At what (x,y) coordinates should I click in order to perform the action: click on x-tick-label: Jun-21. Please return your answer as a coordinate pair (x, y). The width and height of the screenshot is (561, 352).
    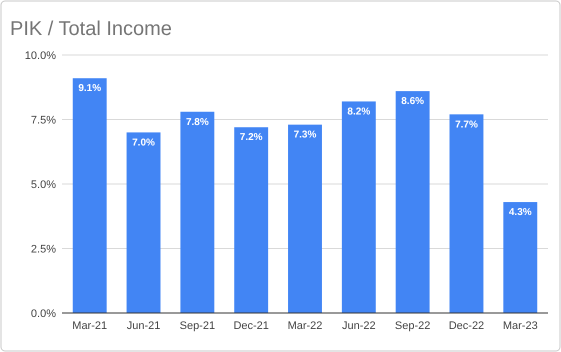
    Looking at the image, I should click on (143, 326).